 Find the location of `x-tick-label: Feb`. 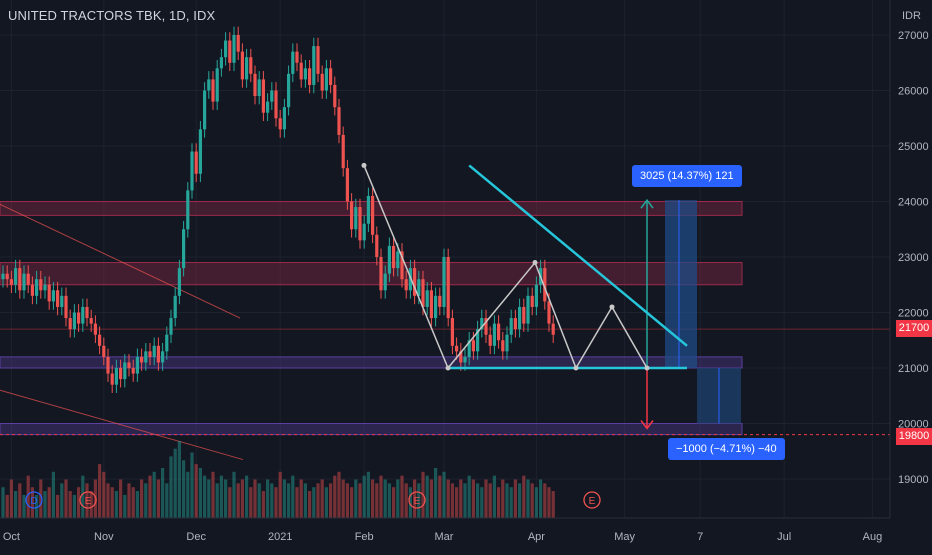

x-tick-label: Feb is located at coordinates (364, 537).